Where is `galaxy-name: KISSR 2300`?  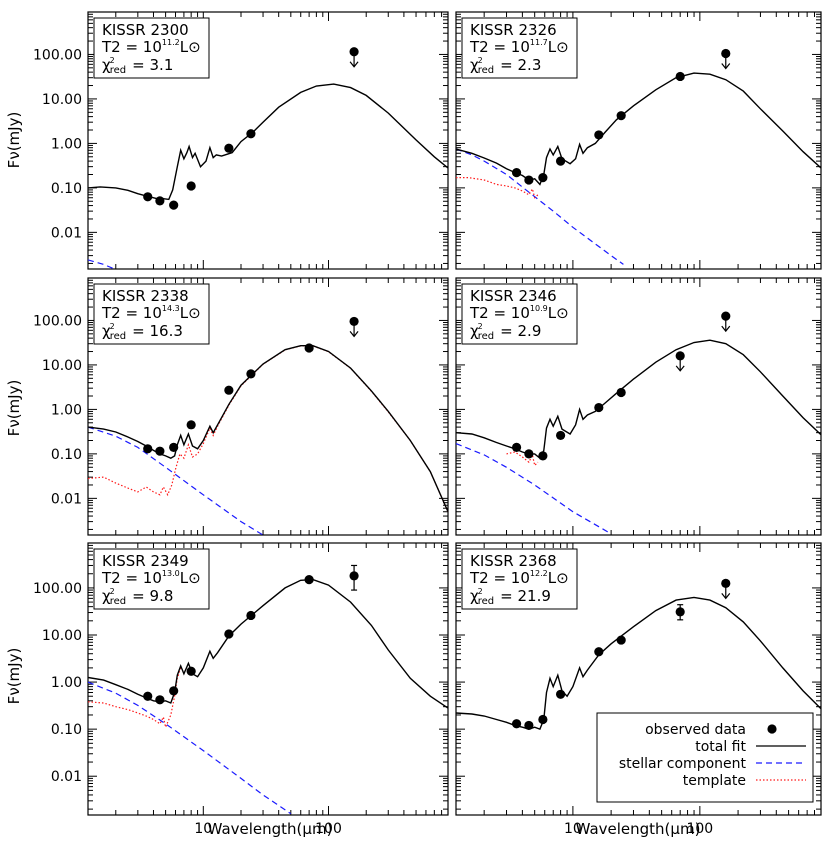
galaxy-name: KISSR 2300 is located at coordinates (145, 30).